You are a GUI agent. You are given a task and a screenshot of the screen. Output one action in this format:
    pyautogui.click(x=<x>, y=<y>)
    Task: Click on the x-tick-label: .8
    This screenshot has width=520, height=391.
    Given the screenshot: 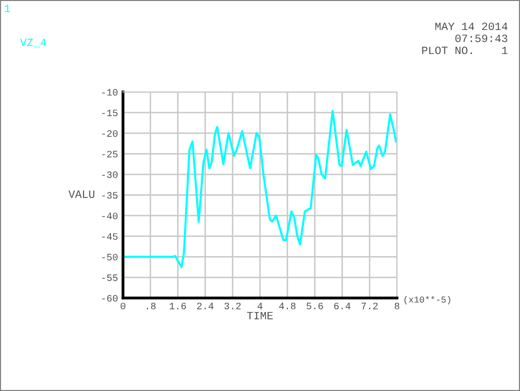 What is the action you would take?
    pyautogui.click(x=151, y=306)
    